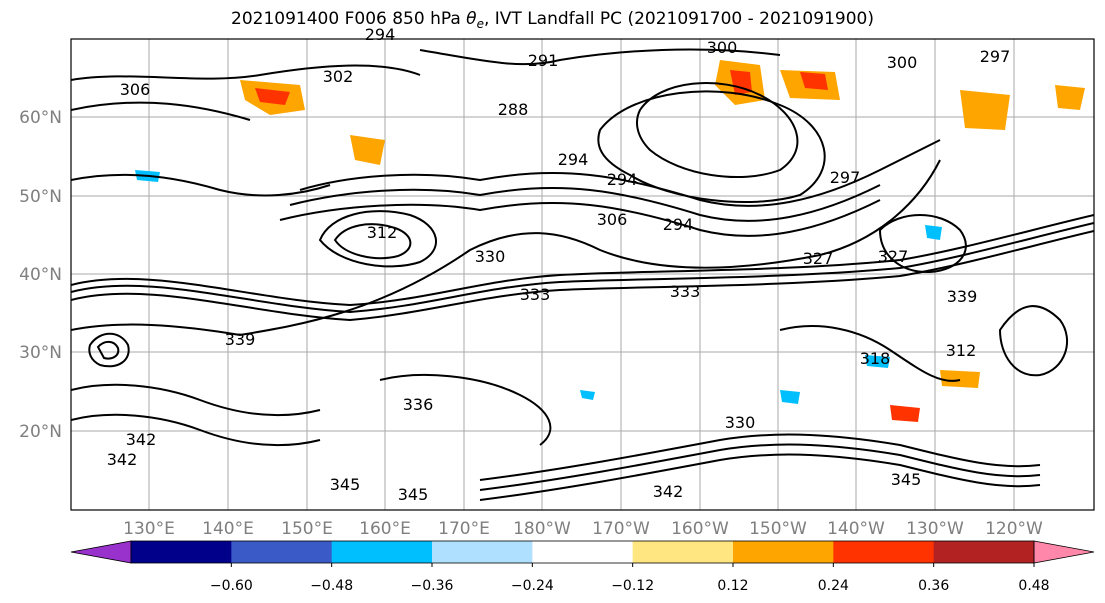 The width and height of the screenshot is (1105, 603). What do you see at coordinates (480, 24) in the screenshot?
I see `title-theta-subscript: e` at bounding box center [480, 24].